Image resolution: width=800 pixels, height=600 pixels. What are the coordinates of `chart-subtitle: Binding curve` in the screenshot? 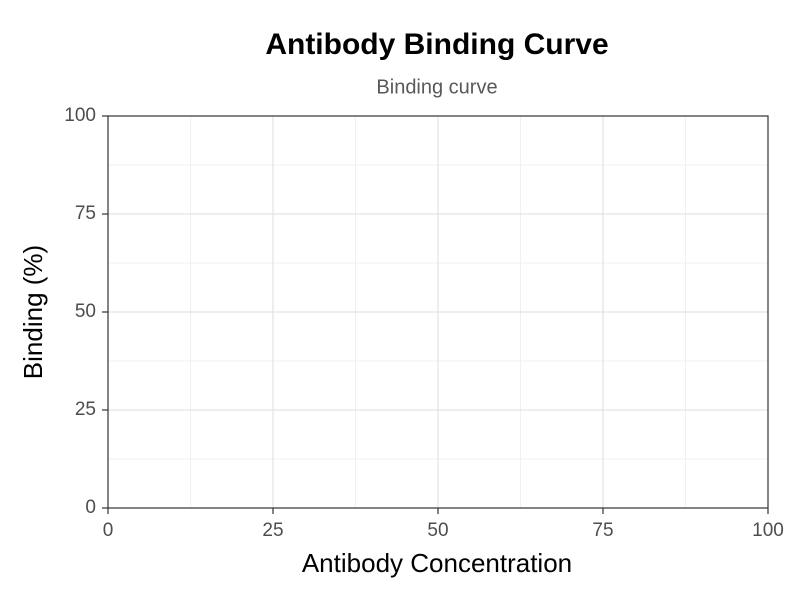 It's located at (436, 87).